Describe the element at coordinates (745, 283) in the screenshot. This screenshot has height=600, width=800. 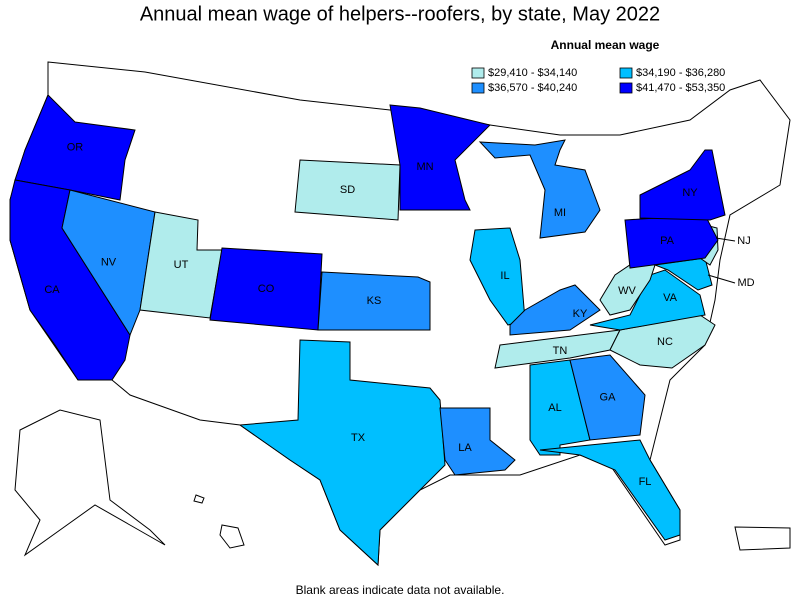
I see `state-label: MD` at that location.